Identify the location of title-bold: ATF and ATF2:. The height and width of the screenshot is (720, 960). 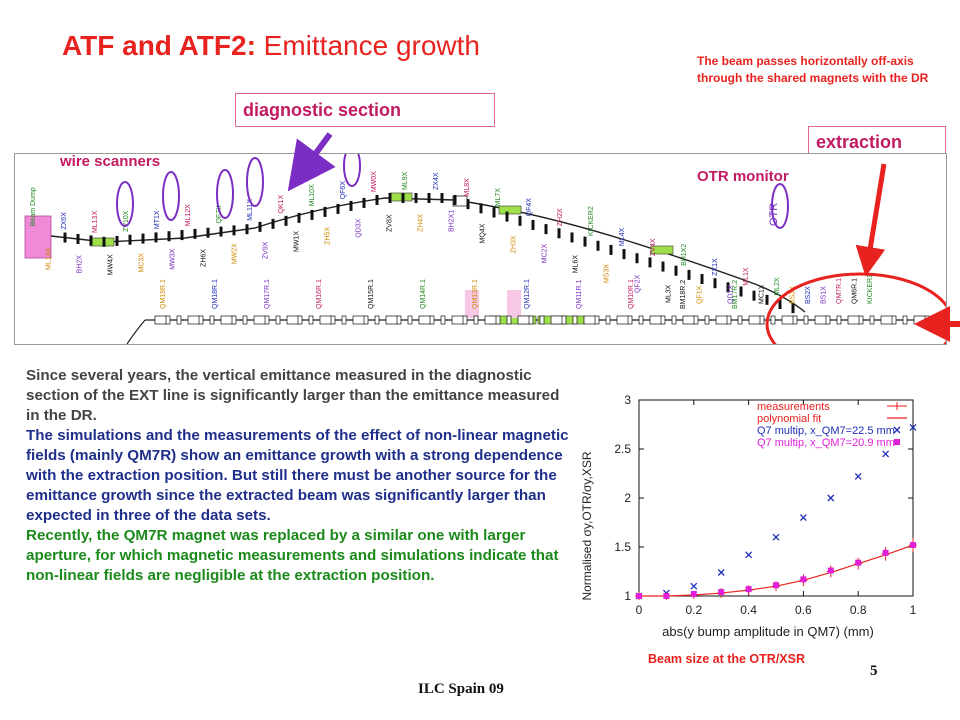
(159, 45).